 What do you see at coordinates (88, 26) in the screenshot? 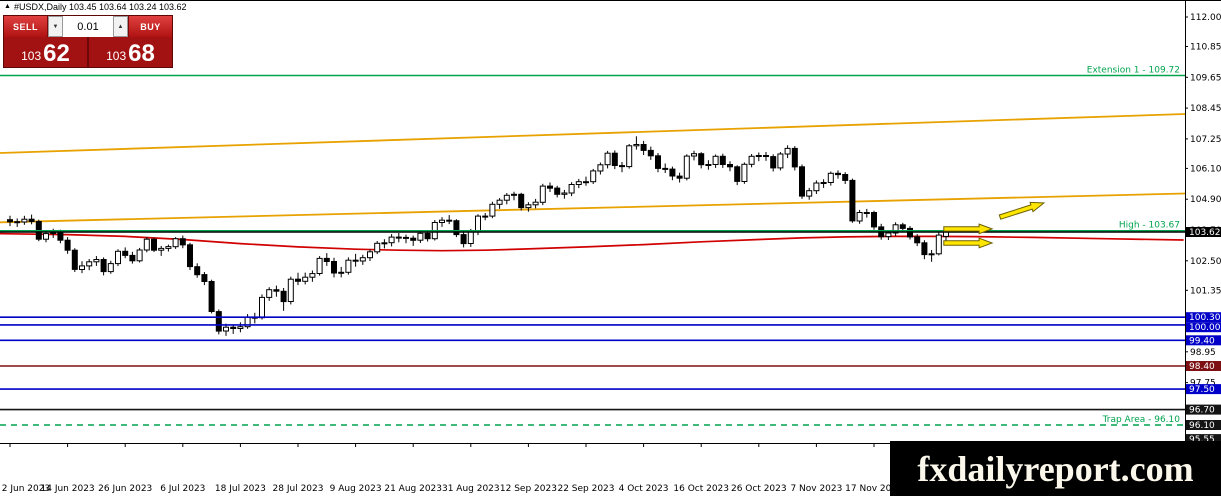
I see `volume-input: 0.01` at bounding box center [88, 26].